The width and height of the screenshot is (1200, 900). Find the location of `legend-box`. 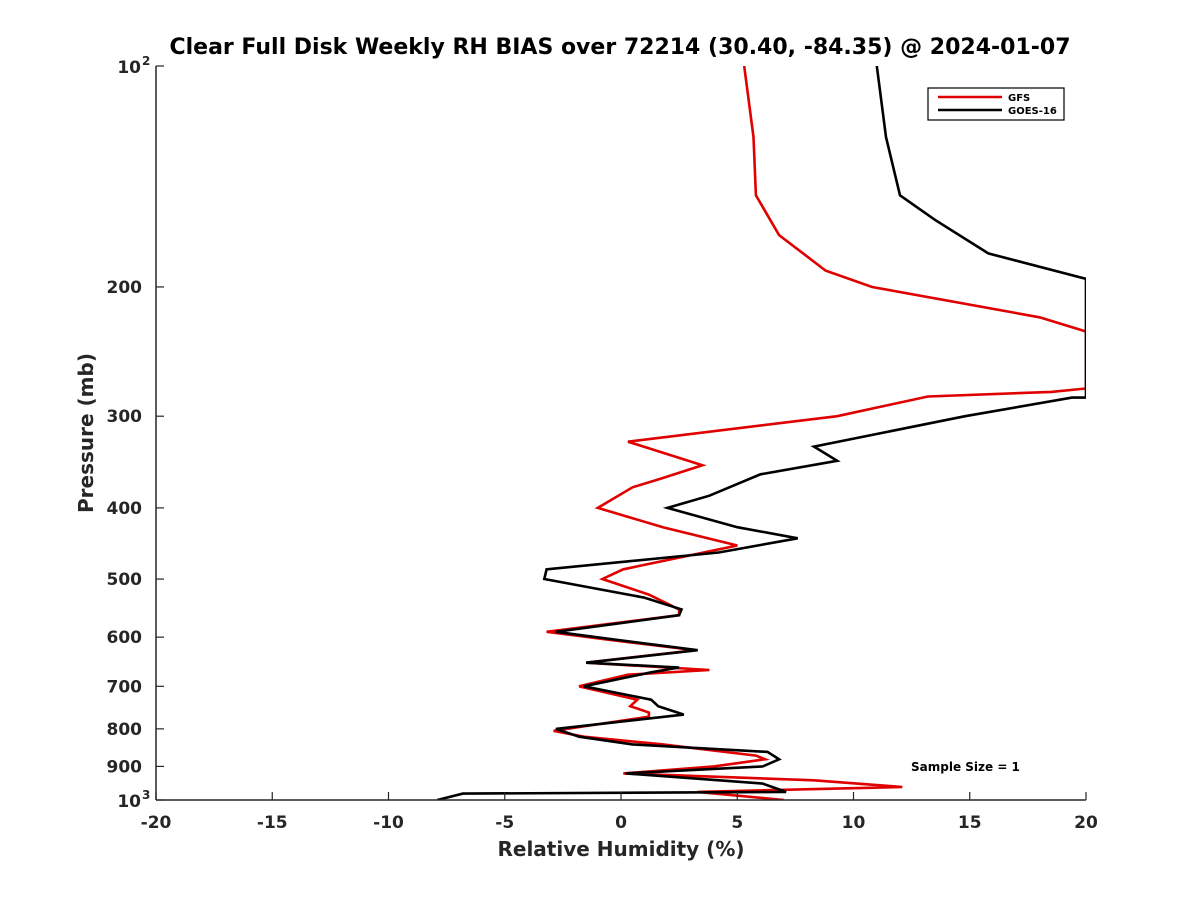

legend-box is located at coordinates (996, 104).